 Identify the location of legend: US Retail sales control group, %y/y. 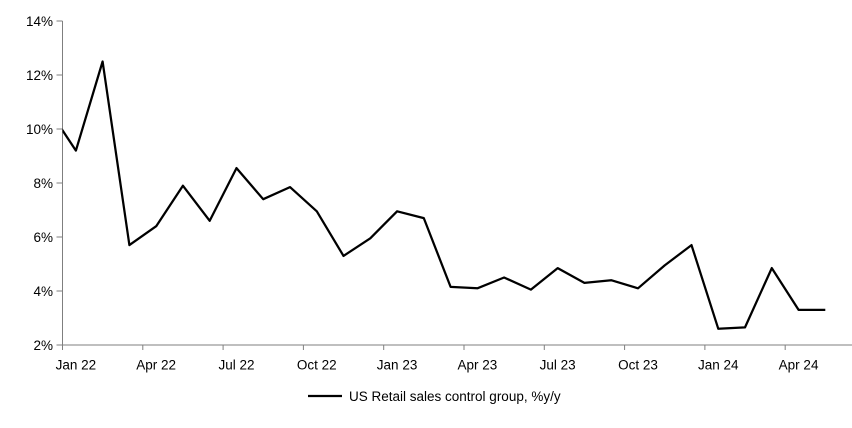
(434, 396).